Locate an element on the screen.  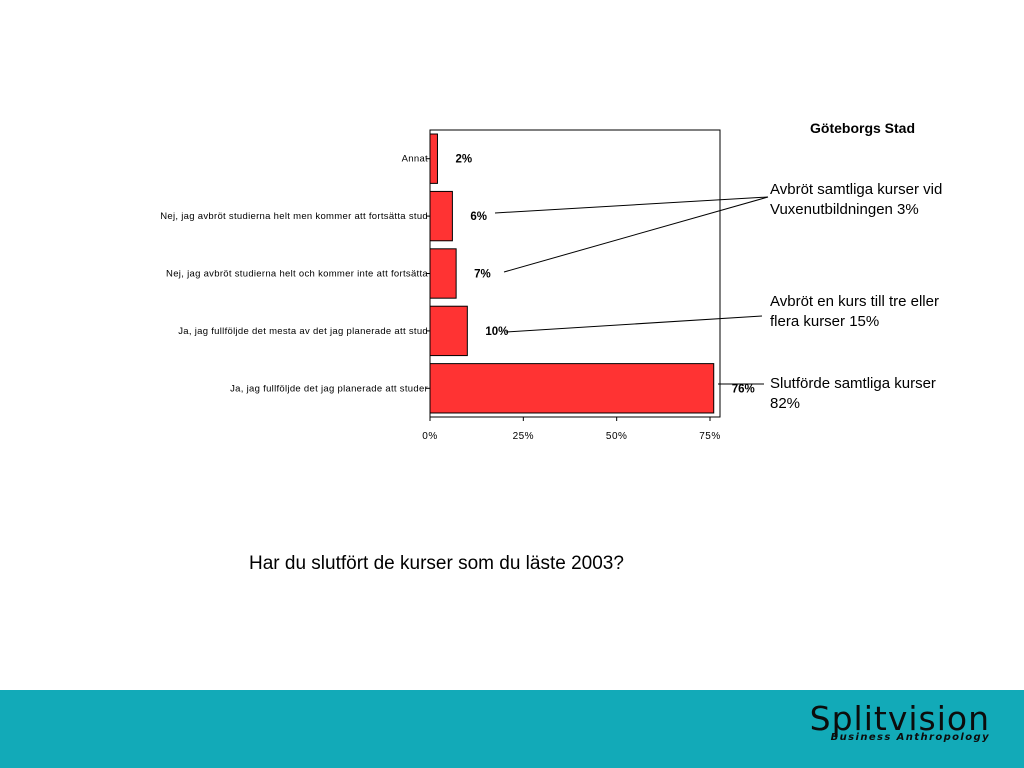
chart-title: Göteborgs Stad is located at coordinates (862, 128).